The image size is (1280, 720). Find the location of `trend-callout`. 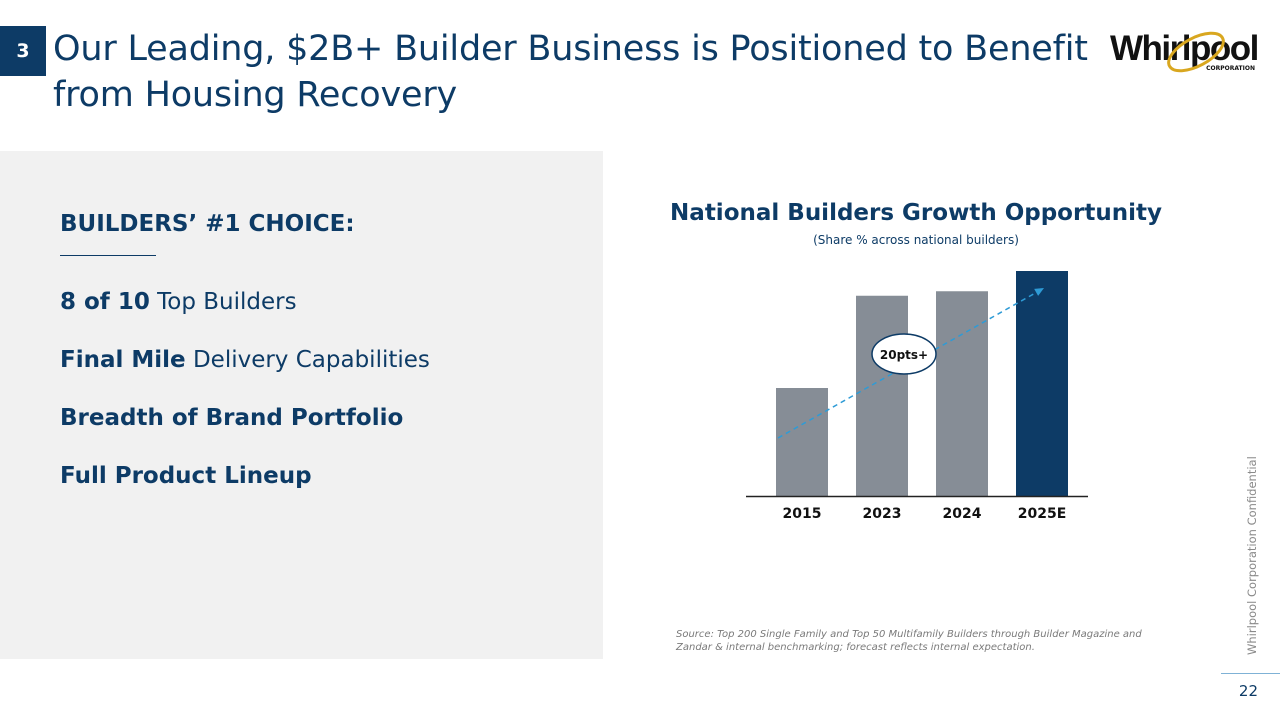

trend-callout is located at coordinates (904, 354).